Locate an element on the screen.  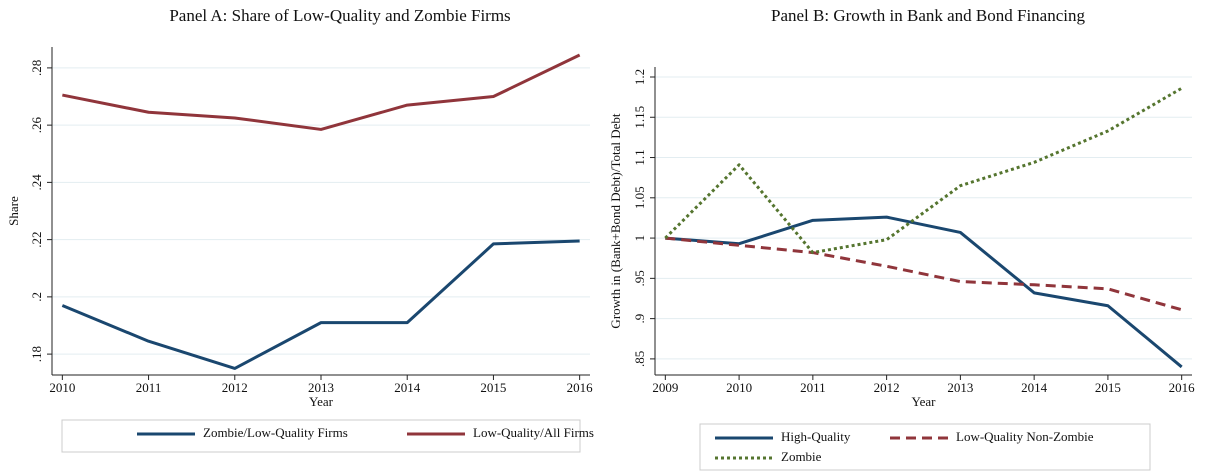
y-tick-label: 1.2 is located at coordinates (639, 77).